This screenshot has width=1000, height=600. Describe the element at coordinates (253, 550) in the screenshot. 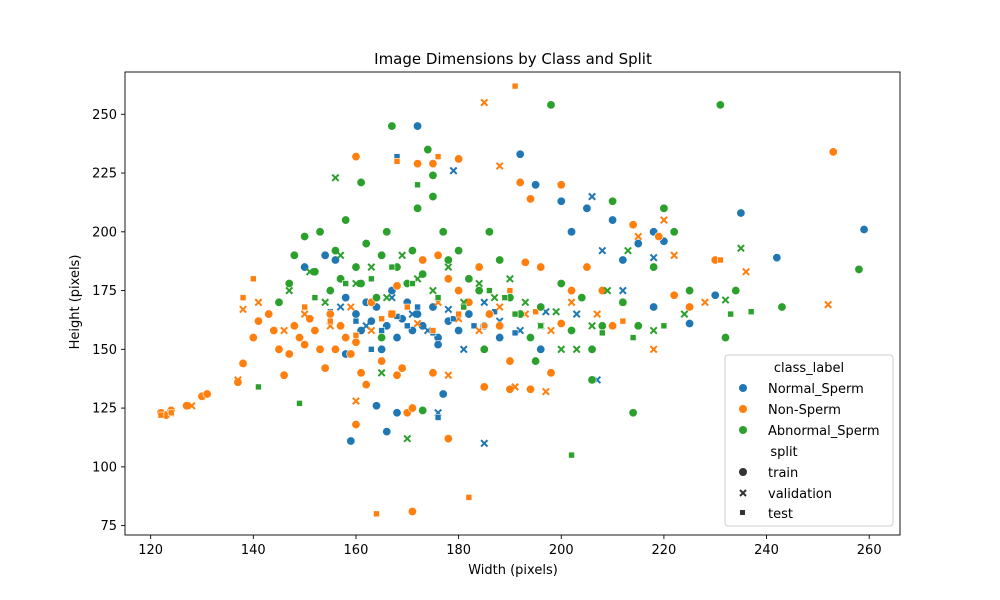

I see `x-tick-label-140: 140` at that location.